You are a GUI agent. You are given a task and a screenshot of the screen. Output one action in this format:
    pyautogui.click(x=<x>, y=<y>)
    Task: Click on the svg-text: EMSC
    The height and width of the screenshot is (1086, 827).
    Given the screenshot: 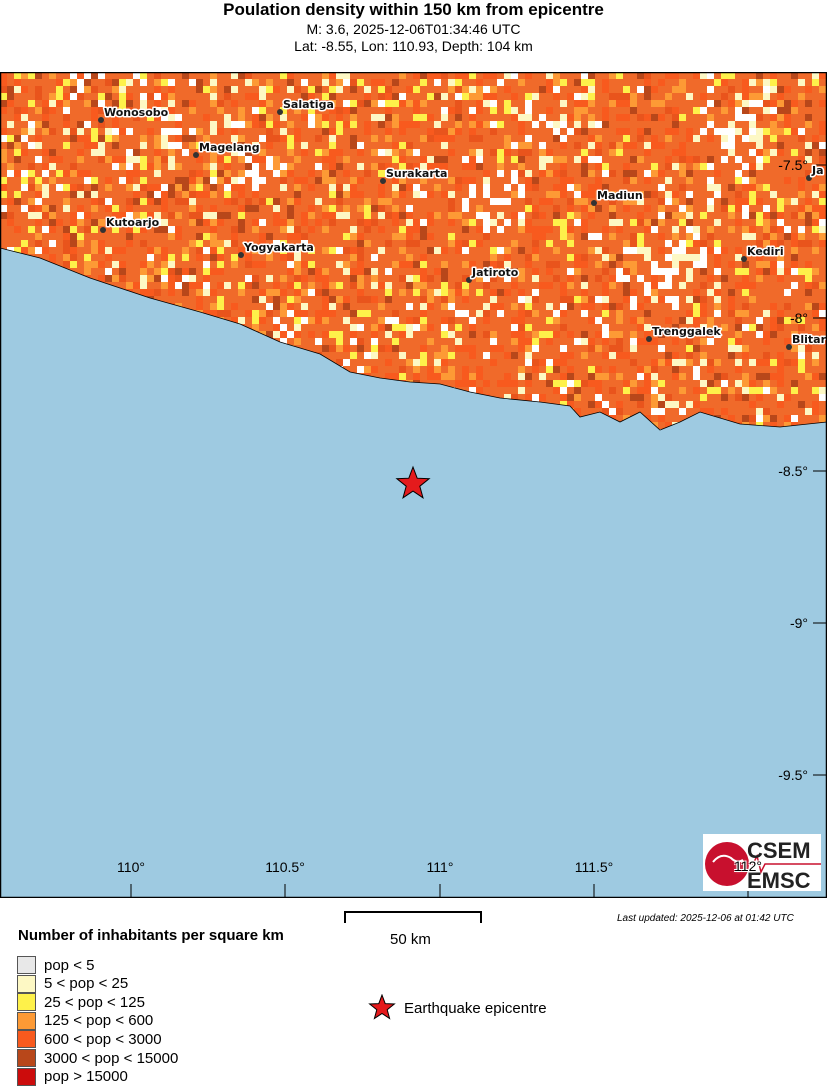 What is the action you would take?
    pyautogui.click(x=779, y=879)
    